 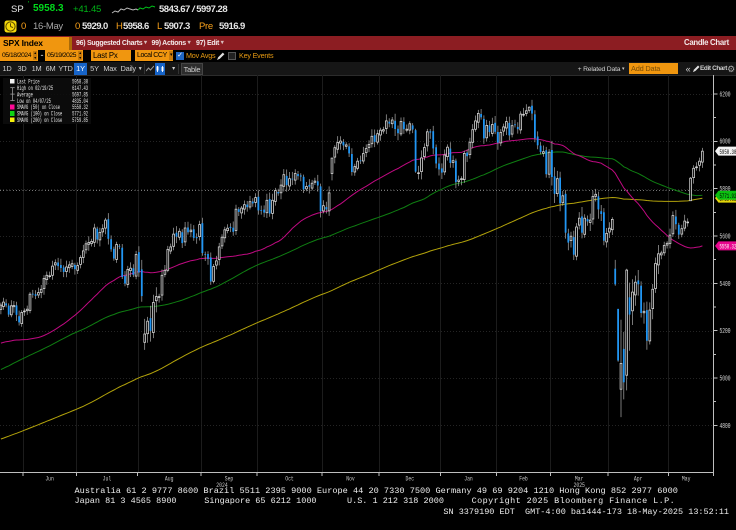 What do you see at coordinates (725, 331) in the screenshot?
I see `svg-text: 5200` at bounding box center [725, 331].